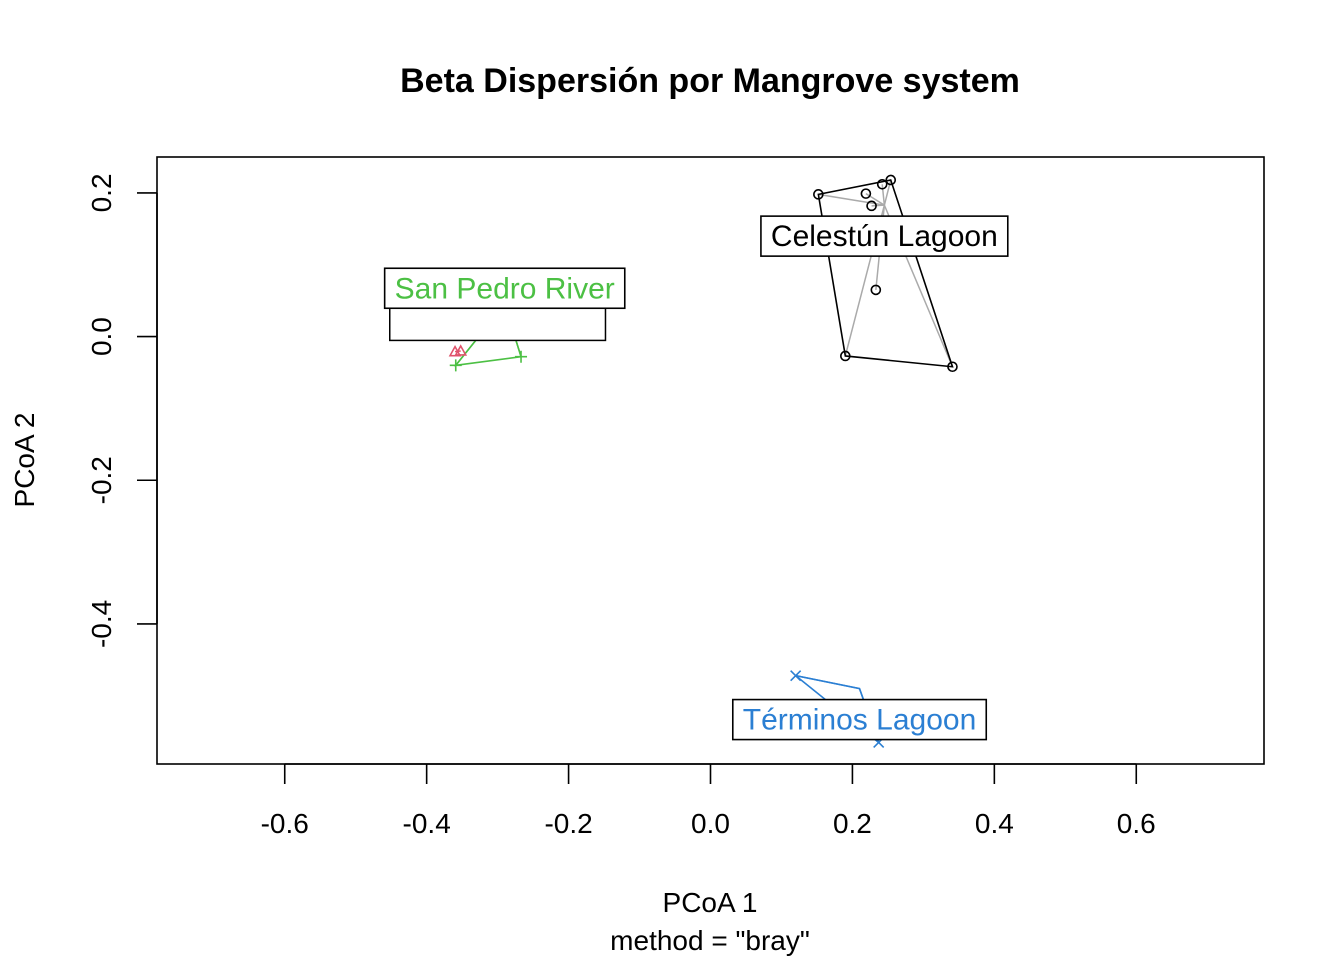 This screenshot has width=1344, height=960. Describe the element at coordinates (710, 81) in the screenshot. I see `chart-title: Beta Dispersión por Mangrove system` at that location.